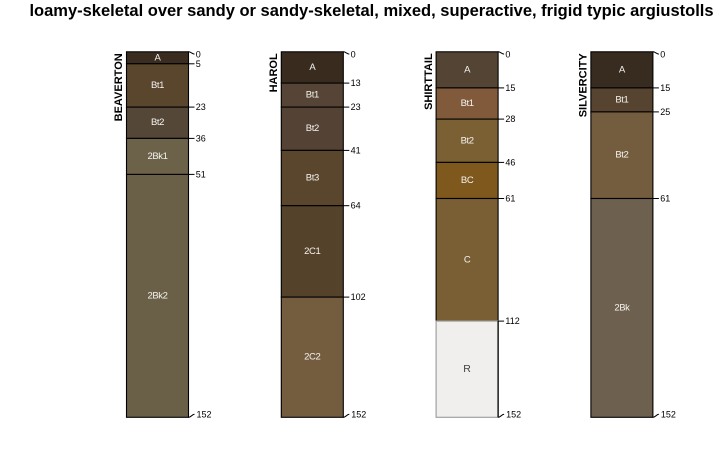  What do you see at coordinates (157, 156) in the screenshot?
I see `svg-text: 2Bk1` at bounding box center [157, 156].